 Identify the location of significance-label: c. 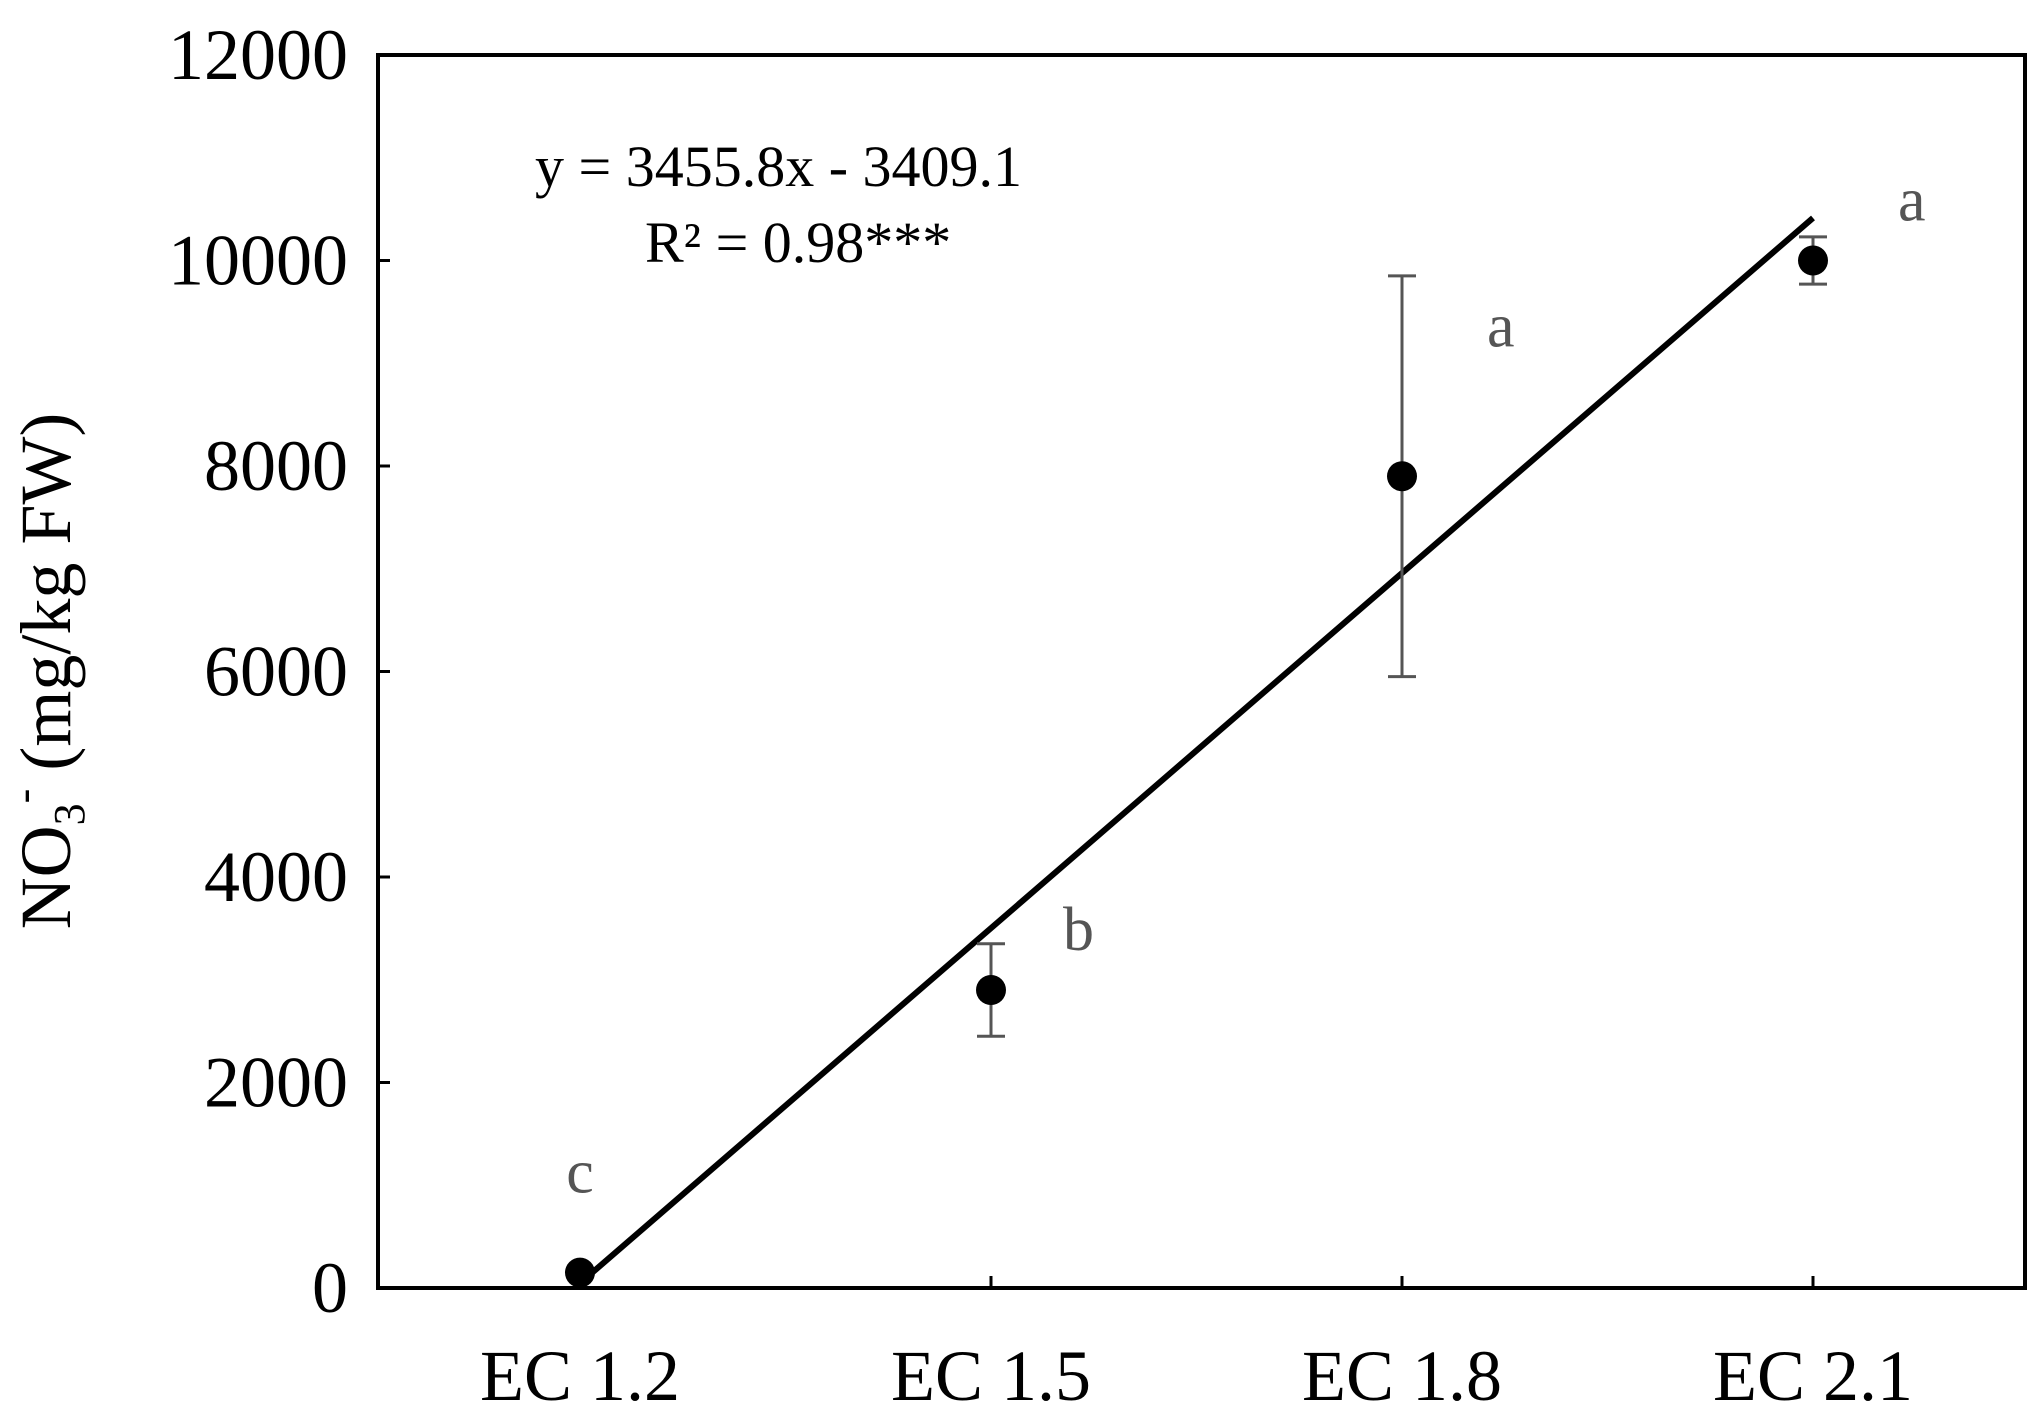
(580, 1173).